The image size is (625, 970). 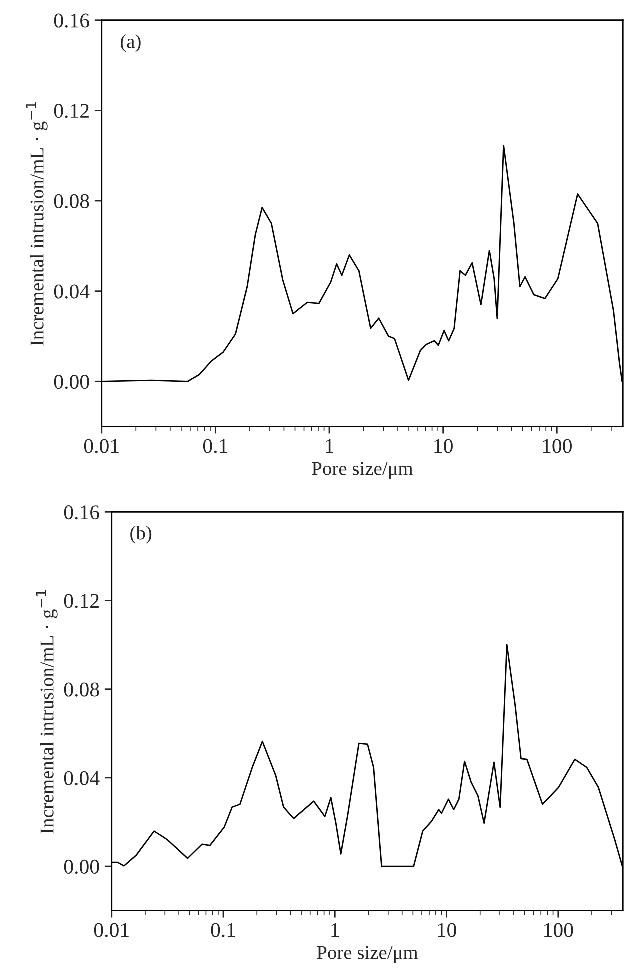 What do you see at coordinates (130, 43) in the screenshot?
I see `annotation: (a)` at bounding box center [130, 43].